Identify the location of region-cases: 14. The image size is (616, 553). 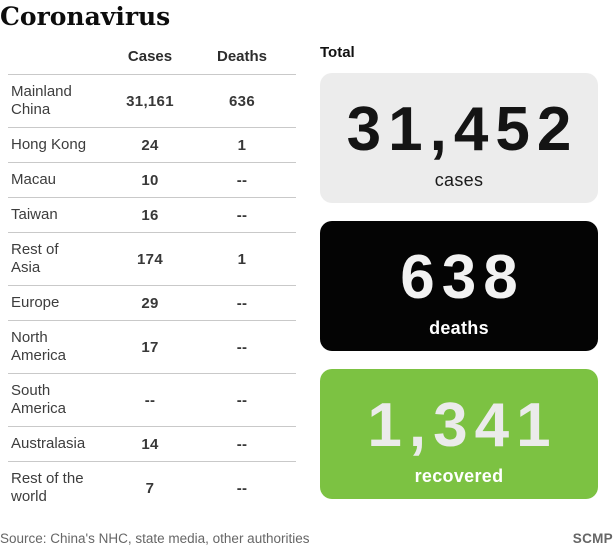
(150, 444).